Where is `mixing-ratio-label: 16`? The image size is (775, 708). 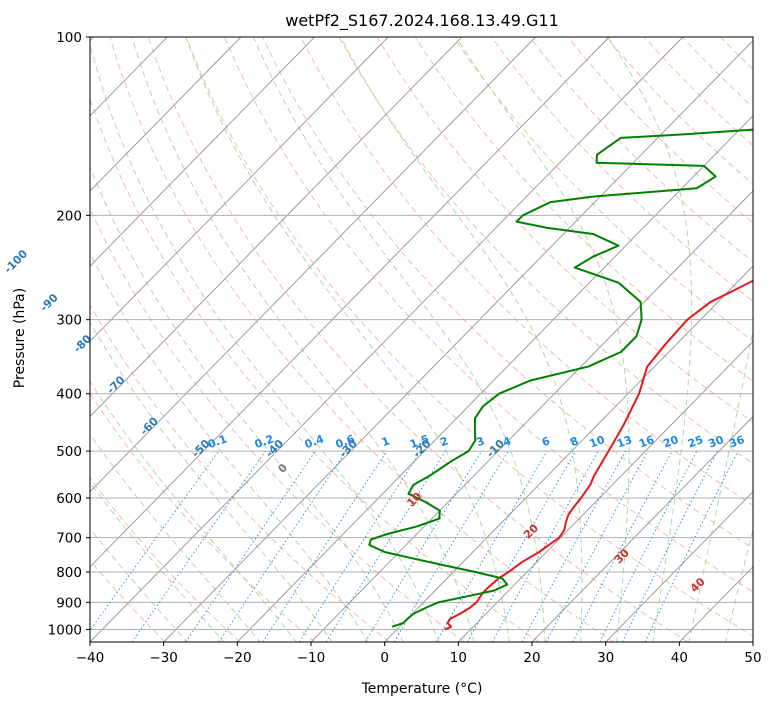 mixing-ratio-label: 16 is located at coordinates (646, 442).